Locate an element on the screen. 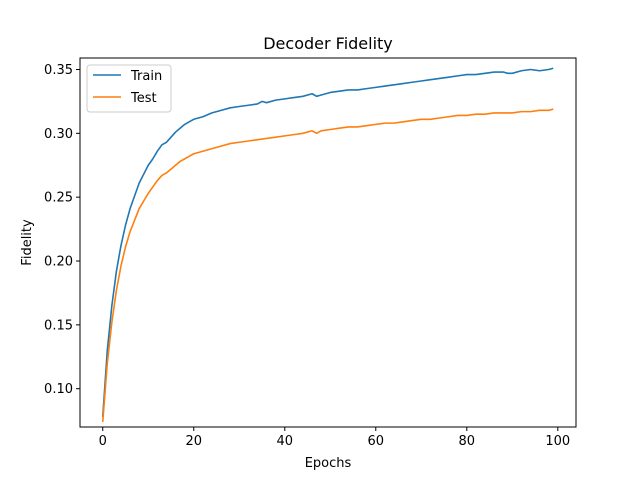 Image resolution: width=640 pixels, height=480 pixels. y-tick-label: 0.10 is located at coordinates (58, 389).